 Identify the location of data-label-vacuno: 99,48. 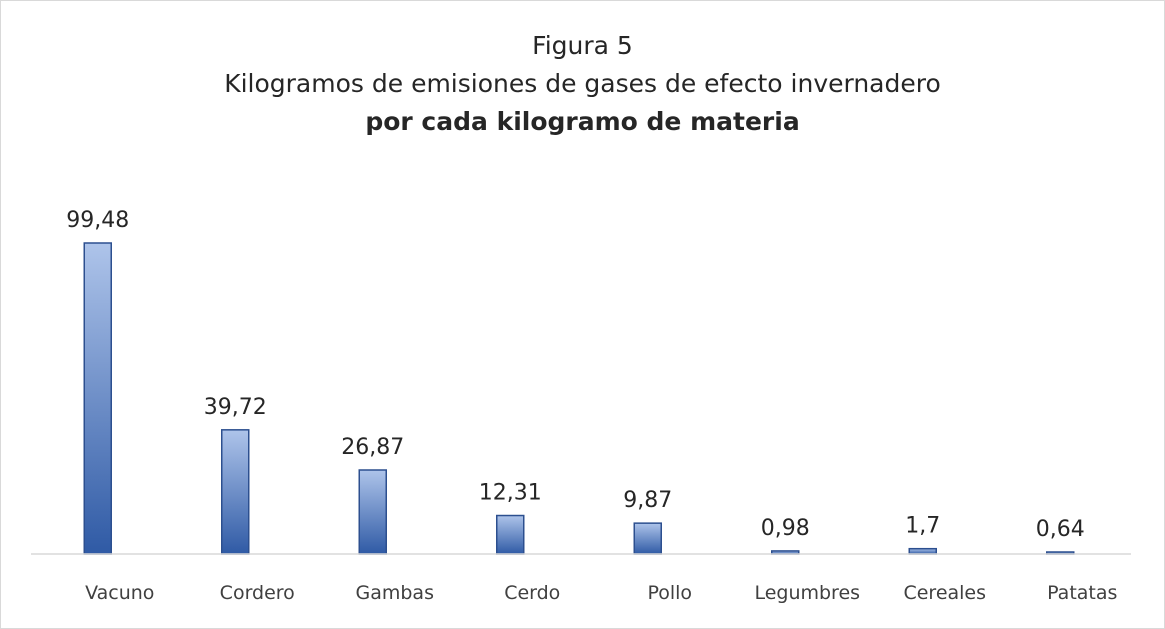
(97, 220).